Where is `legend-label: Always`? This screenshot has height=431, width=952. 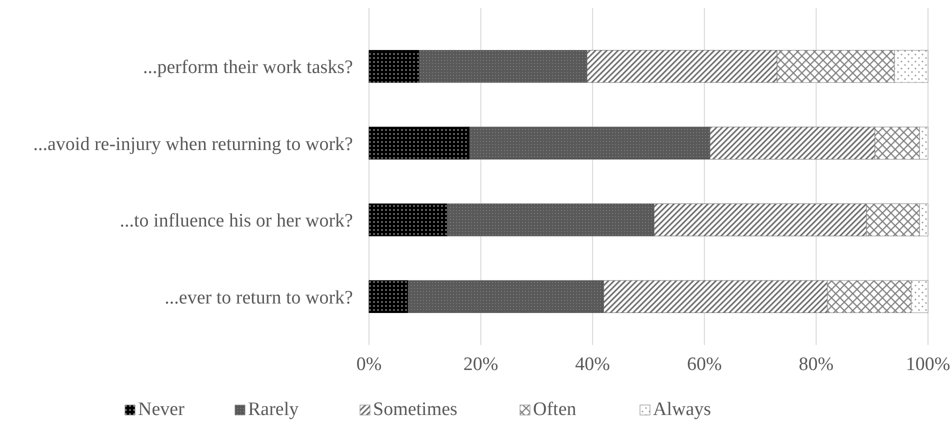
legend-label: Always is located at coordinates (682, 409).